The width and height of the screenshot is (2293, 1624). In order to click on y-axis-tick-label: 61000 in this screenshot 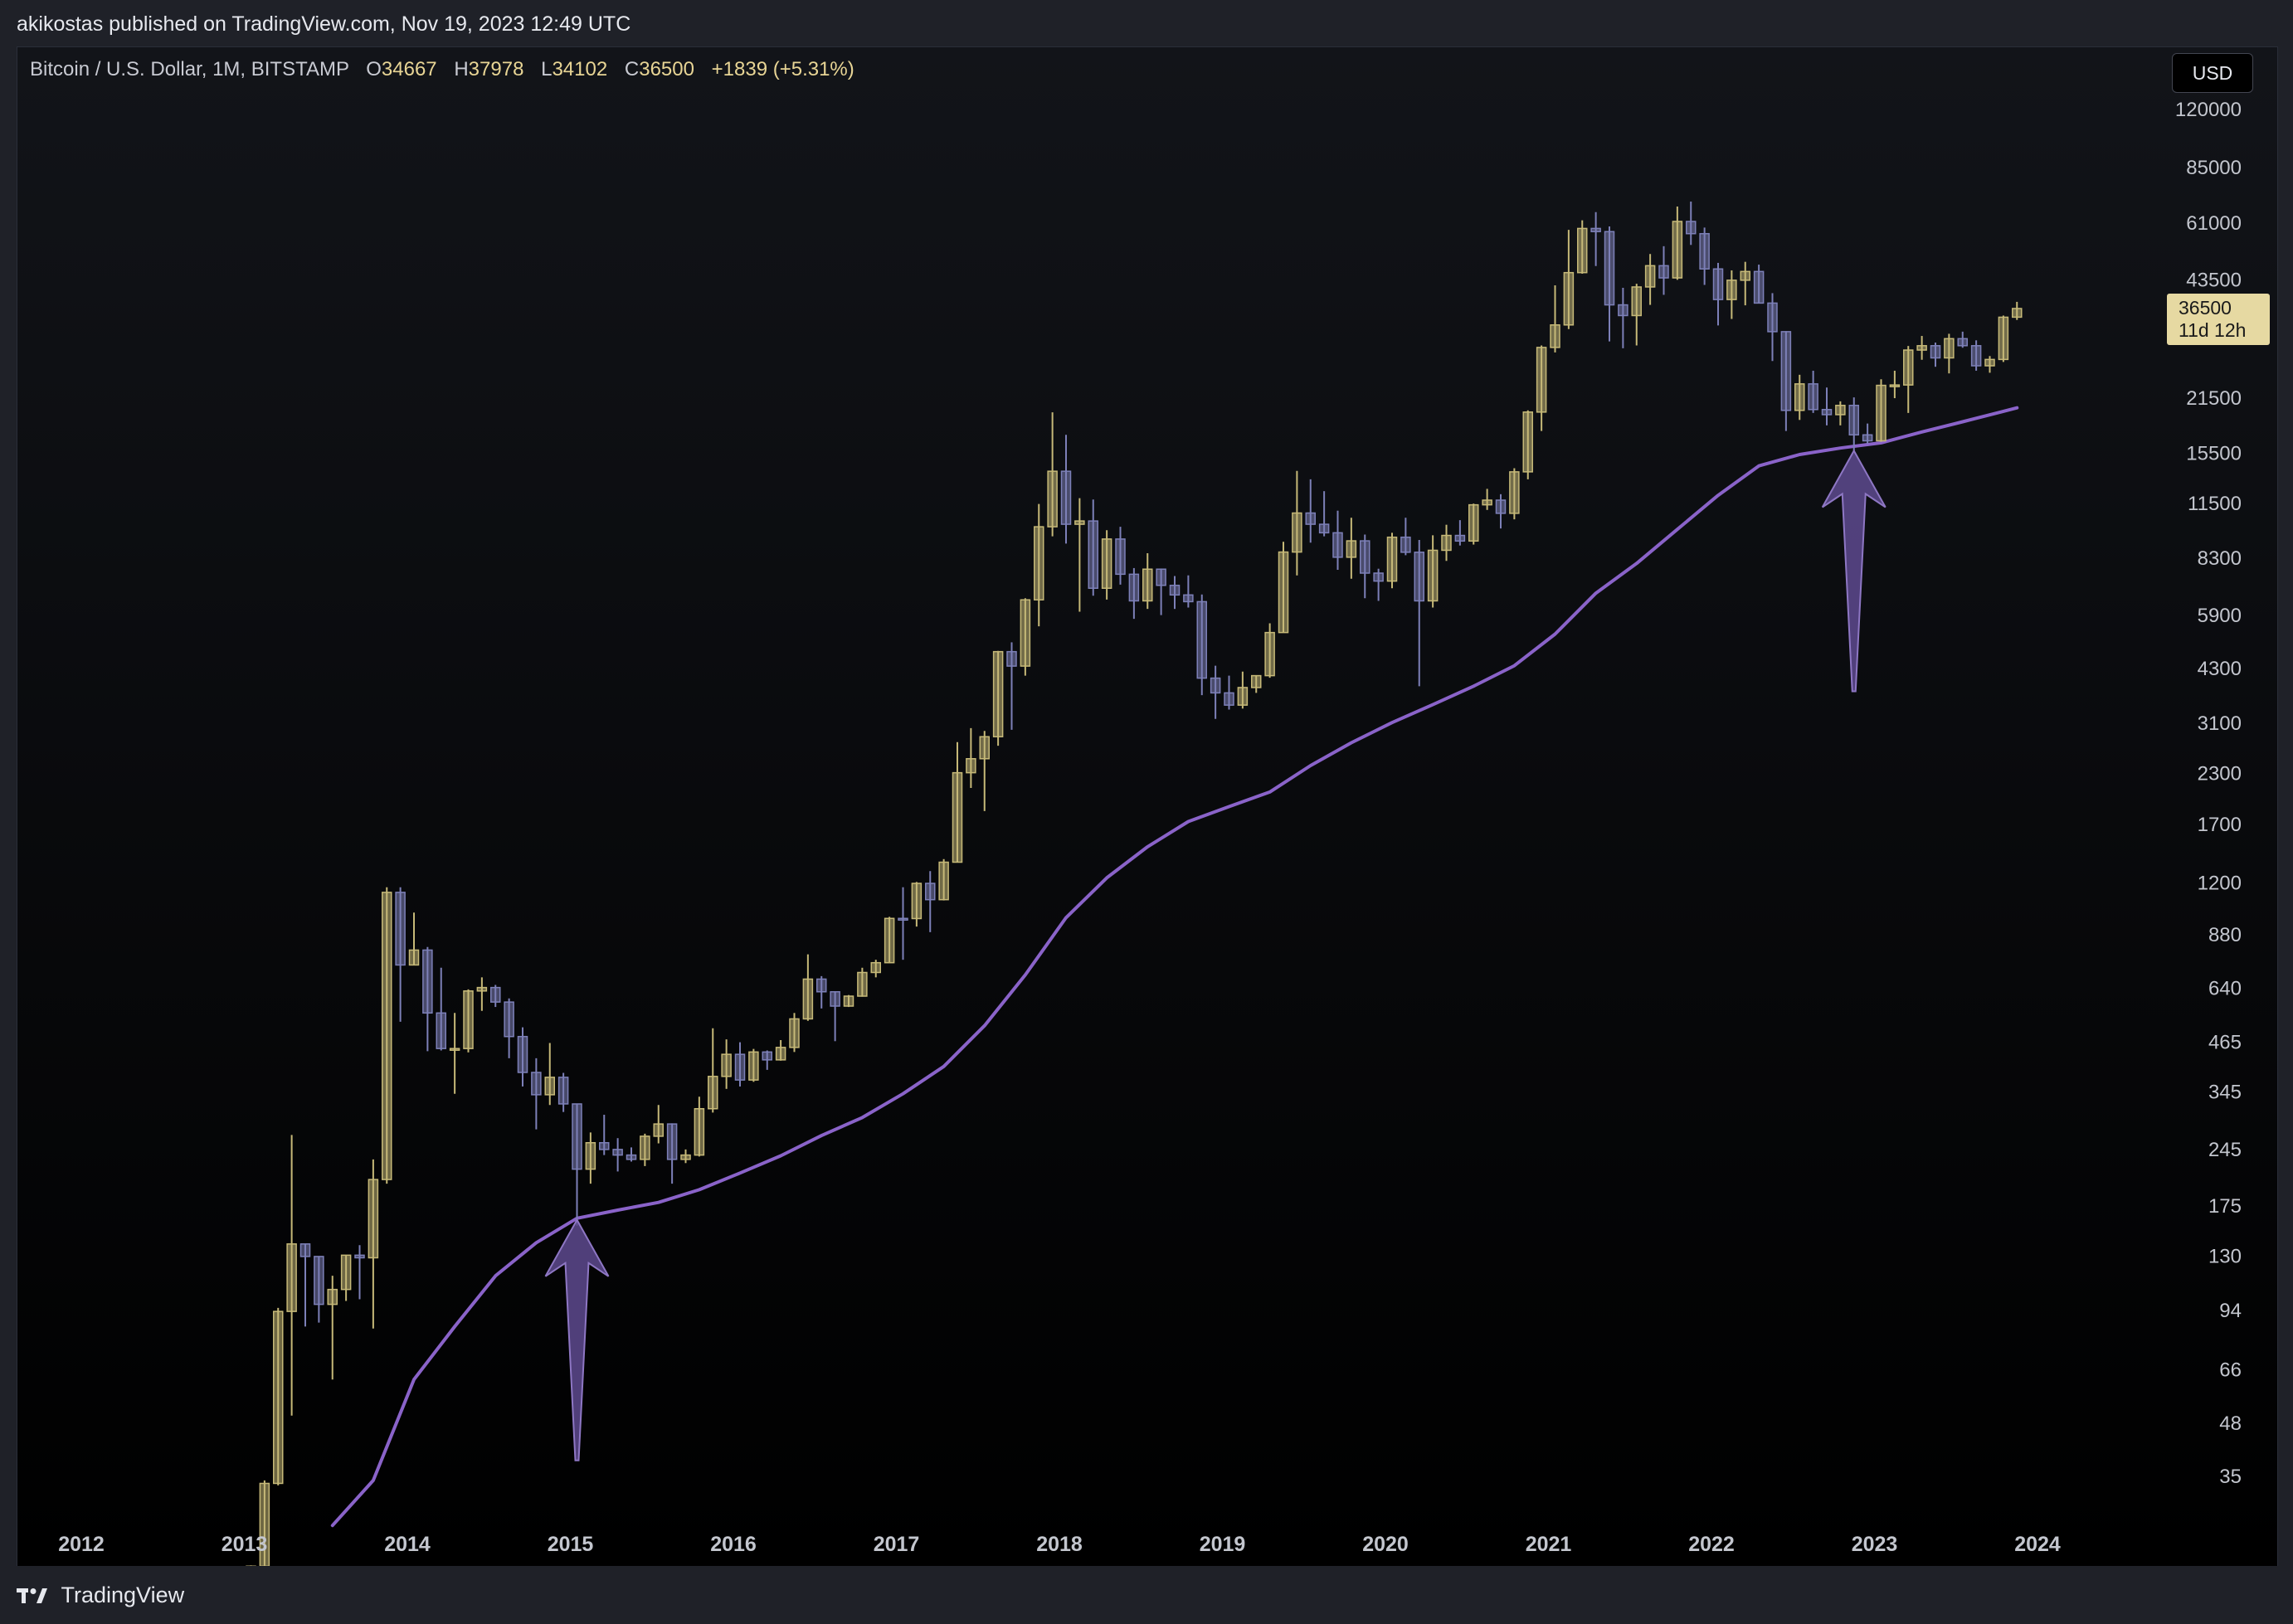, I will do `click(2214, 223)`.